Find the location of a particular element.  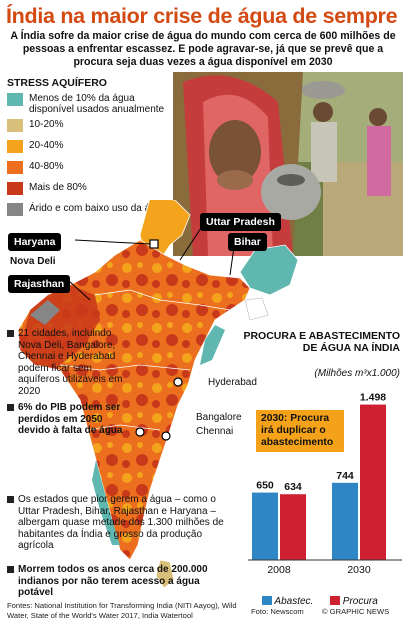

legend-label: 20-40% is located at coordinates (46, 145).